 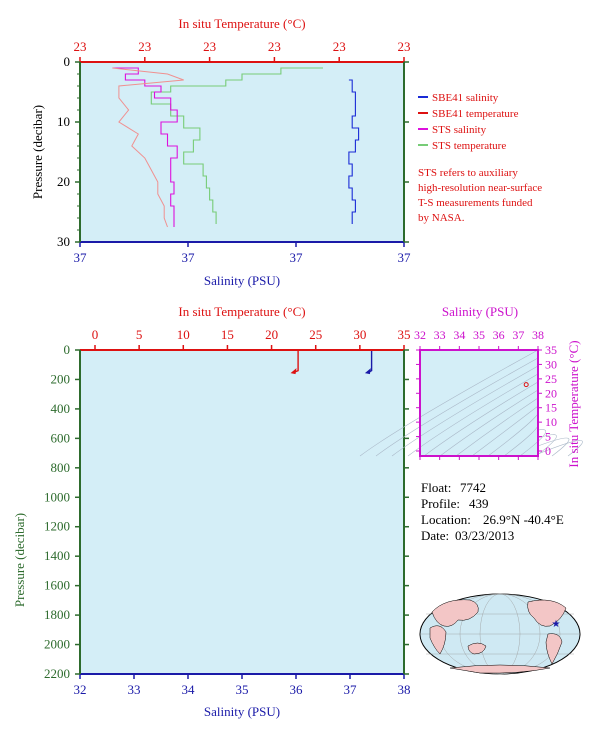 What do you see at coordinates (500, 669) in the screenshot?
I see `map-antarctica` at bounding box center [500, 669].